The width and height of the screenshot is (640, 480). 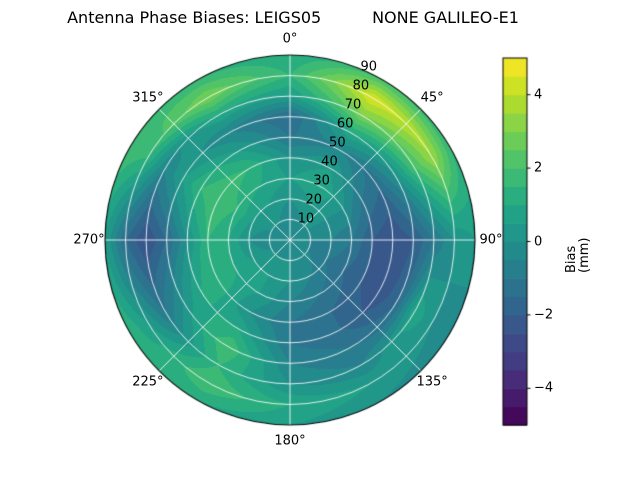 What do you see at coordinates (148, 98) in the screenshot?
I see `theta-tick-label: 315°` at bounding box center [148, 98].